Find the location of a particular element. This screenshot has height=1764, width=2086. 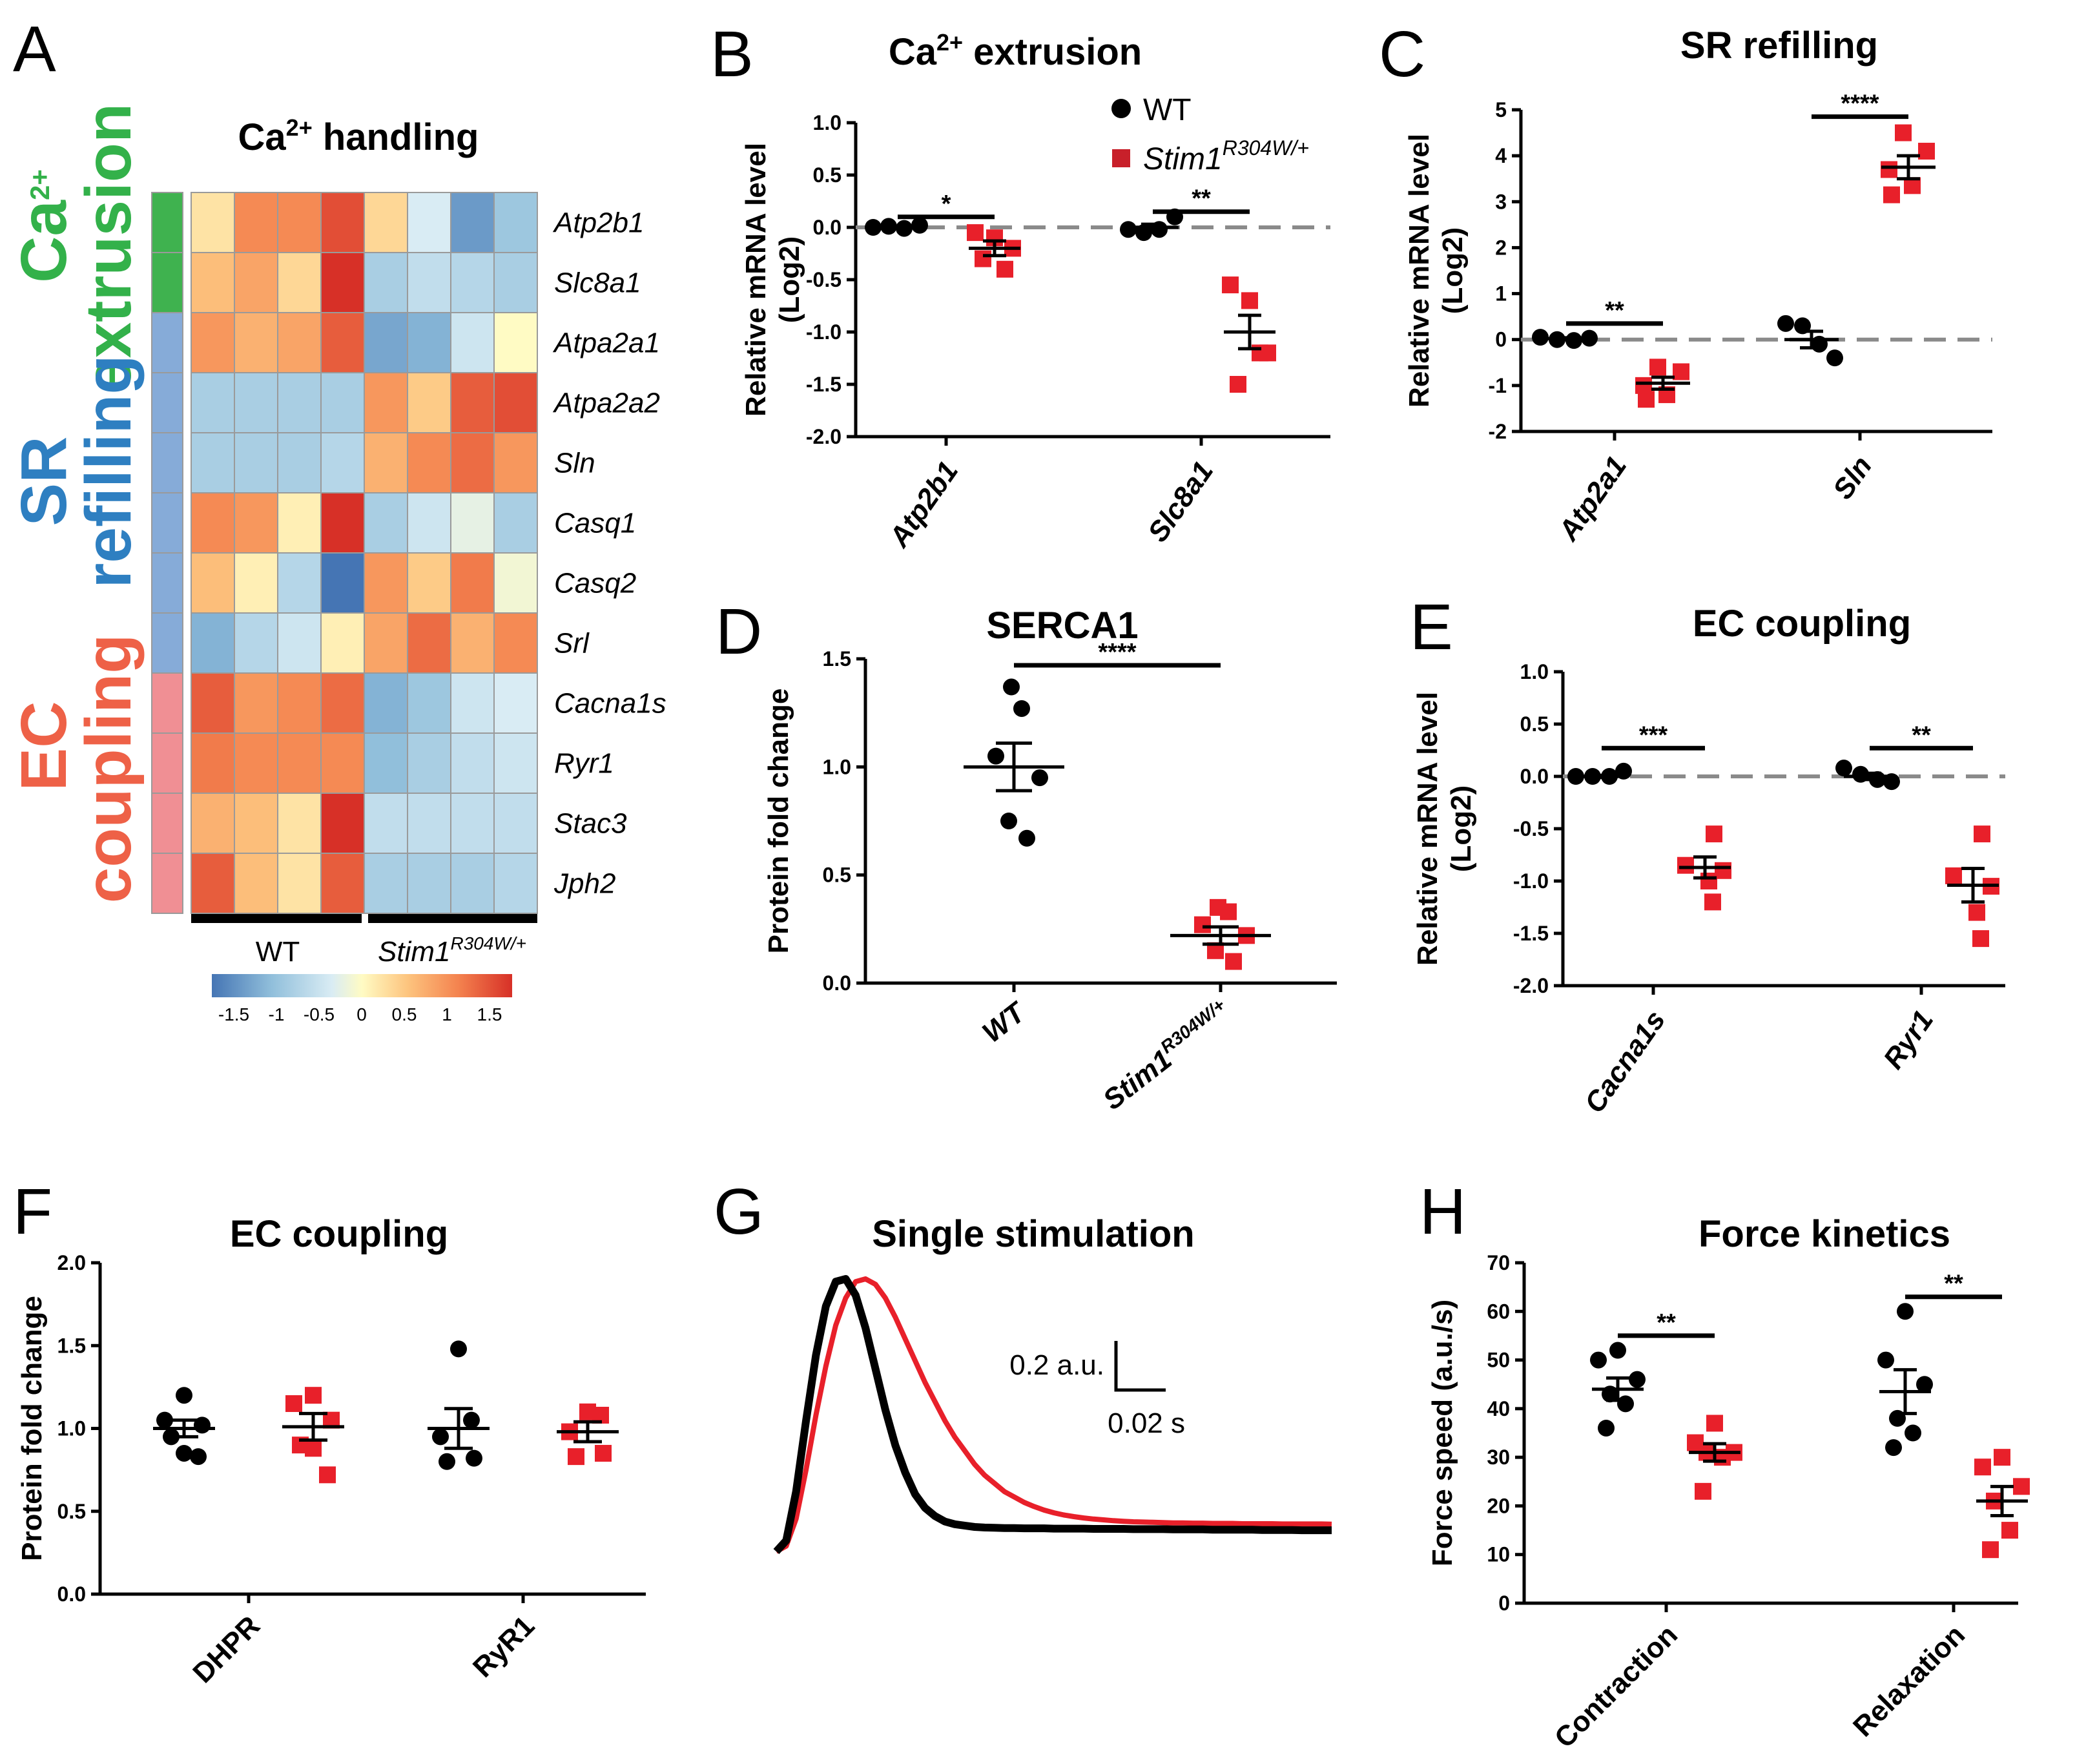

heatmap-row-group-bar is located at coordinates (167, 553).